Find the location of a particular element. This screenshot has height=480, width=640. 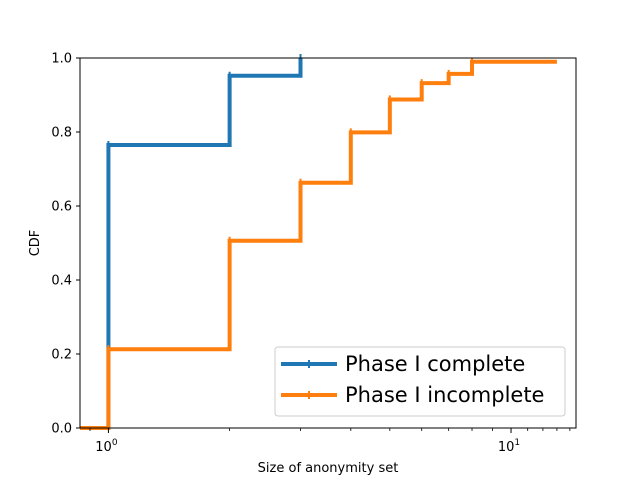

legend-box is located at coordinates (420, 381).